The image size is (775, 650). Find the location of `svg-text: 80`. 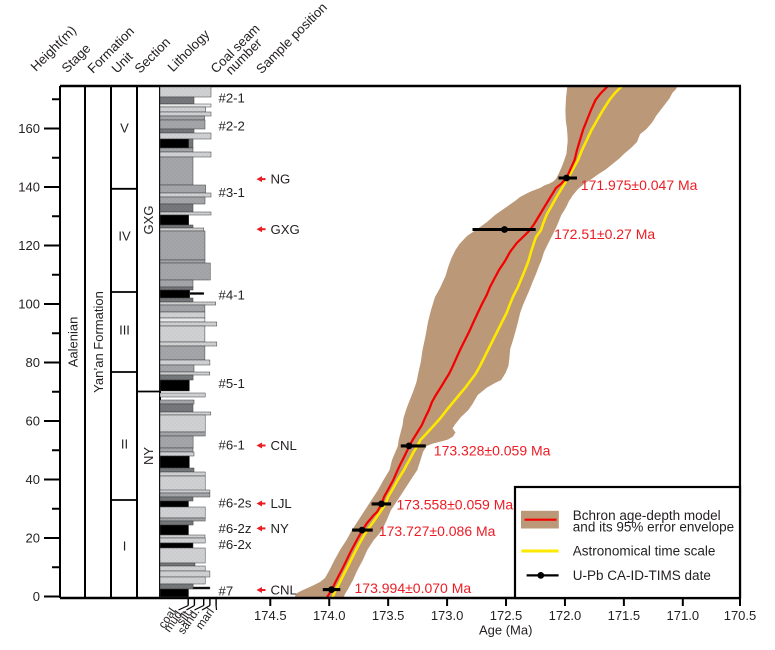

svg-text: 80 is located at coordinates (33, 362).